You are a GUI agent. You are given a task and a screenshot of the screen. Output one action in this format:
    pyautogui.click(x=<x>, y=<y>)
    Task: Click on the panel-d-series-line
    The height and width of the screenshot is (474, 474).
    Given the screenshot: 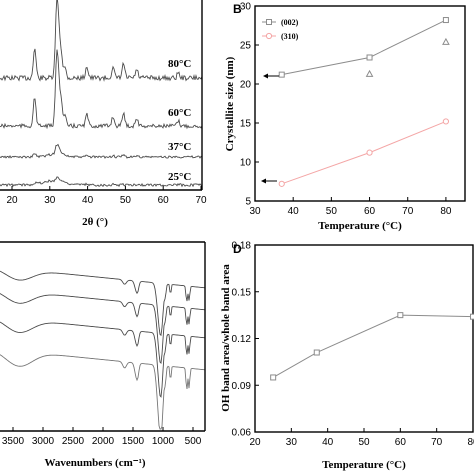 What is the action you would take?
    pyautogui.click(x=373, y=346)
    